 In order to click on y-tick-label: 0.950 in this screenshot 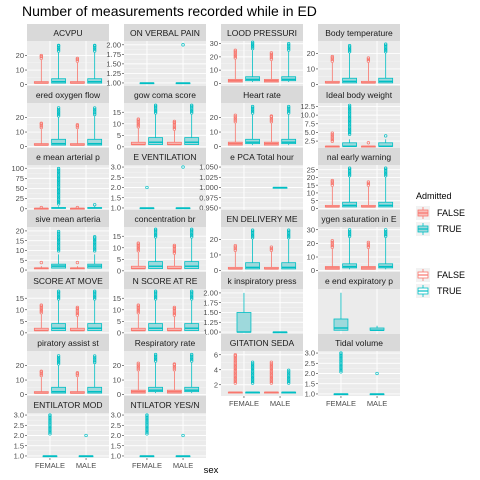, I will do `click(208, 208)`.